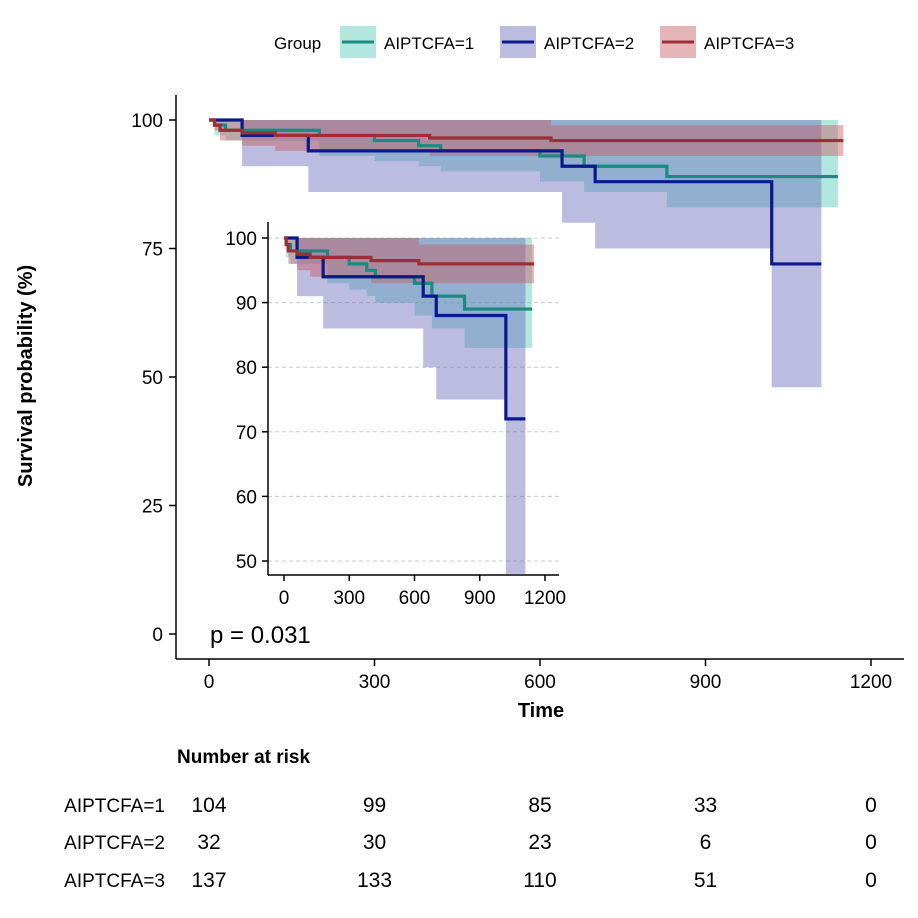  What do you see at coordinates (706, 842) in the screenshot?
I see `risk-cell: 6` at bounding box center [706, 842].